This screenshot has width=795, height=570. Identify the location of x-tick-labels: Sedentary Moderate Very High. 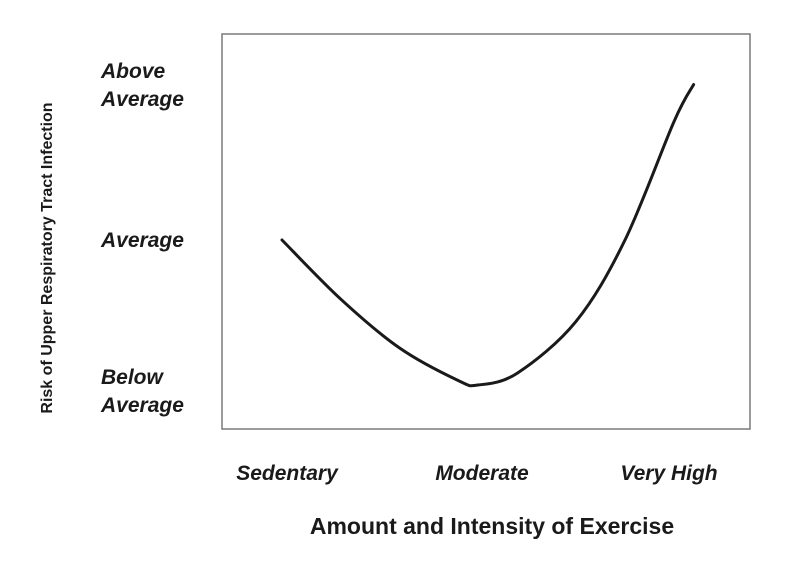
(476, 473).